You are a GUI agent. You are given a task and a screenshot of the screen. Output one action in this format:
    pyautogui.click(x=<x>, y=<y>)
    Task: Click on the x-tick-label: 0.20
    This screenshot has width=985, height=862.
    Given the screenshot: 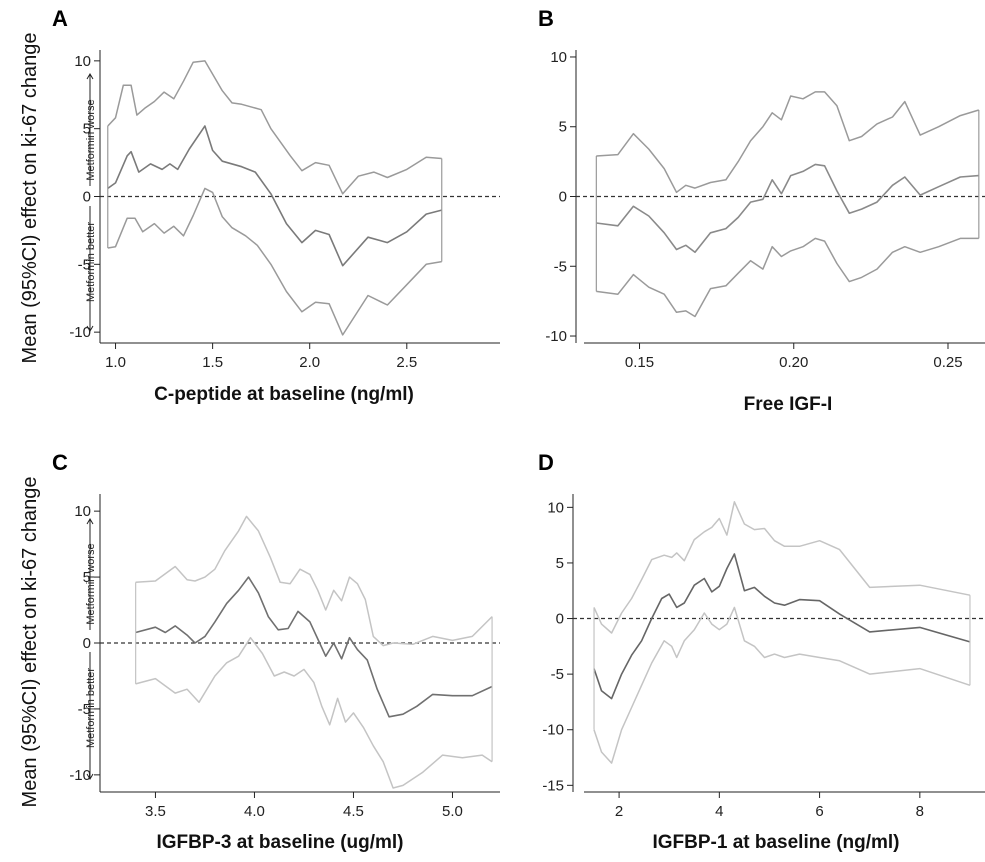 What is the action you would take?
    pyautogui.click(x=793, y=362)
    